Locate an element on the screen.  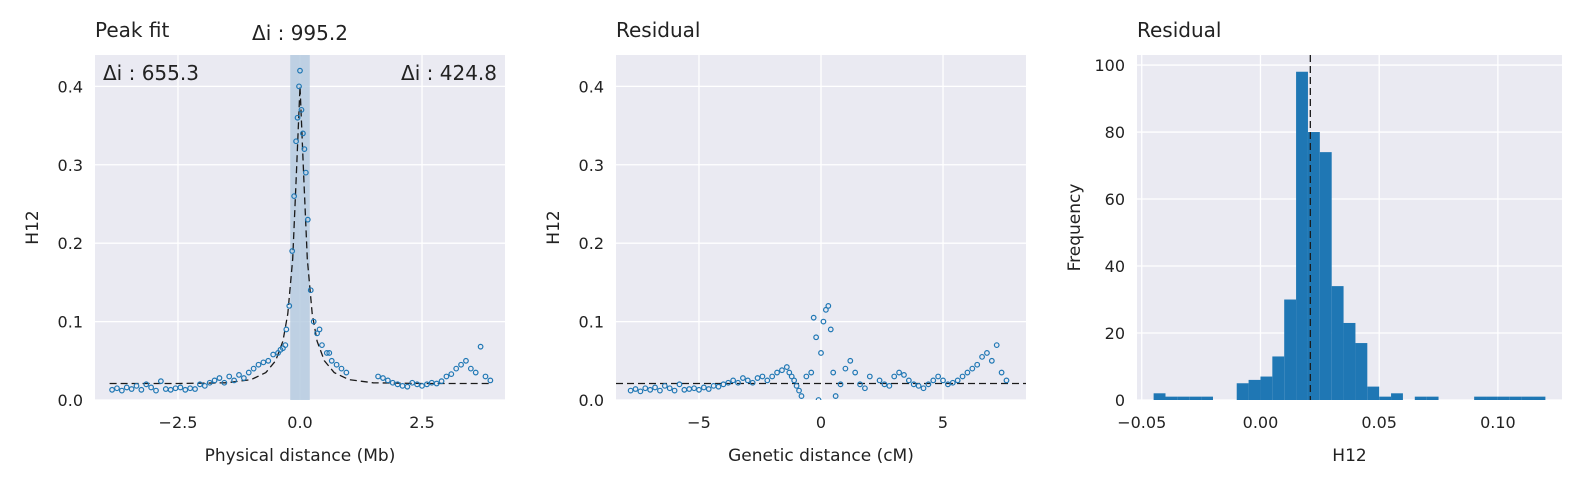
xtick-label: −5 is located at coordinates (699, 422).